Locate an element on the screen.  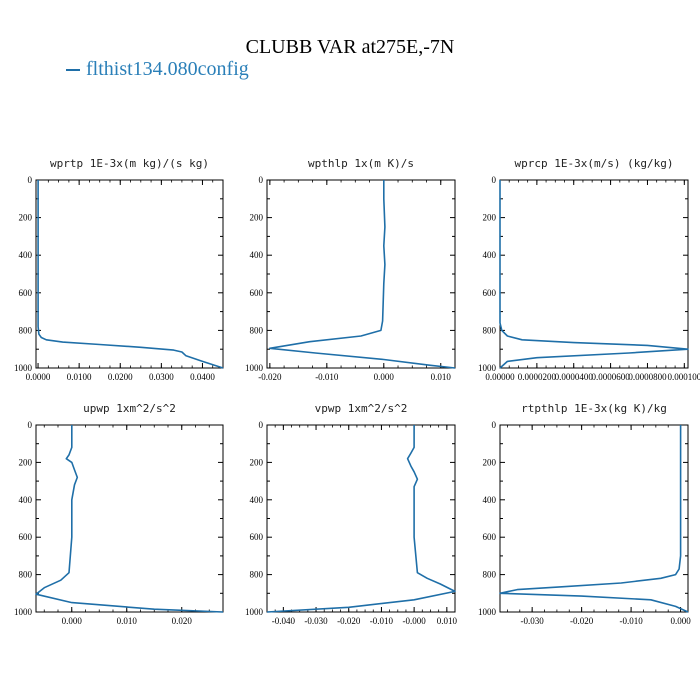
x-tick-label: 0.0000200 is located at coordinates (537, 377).